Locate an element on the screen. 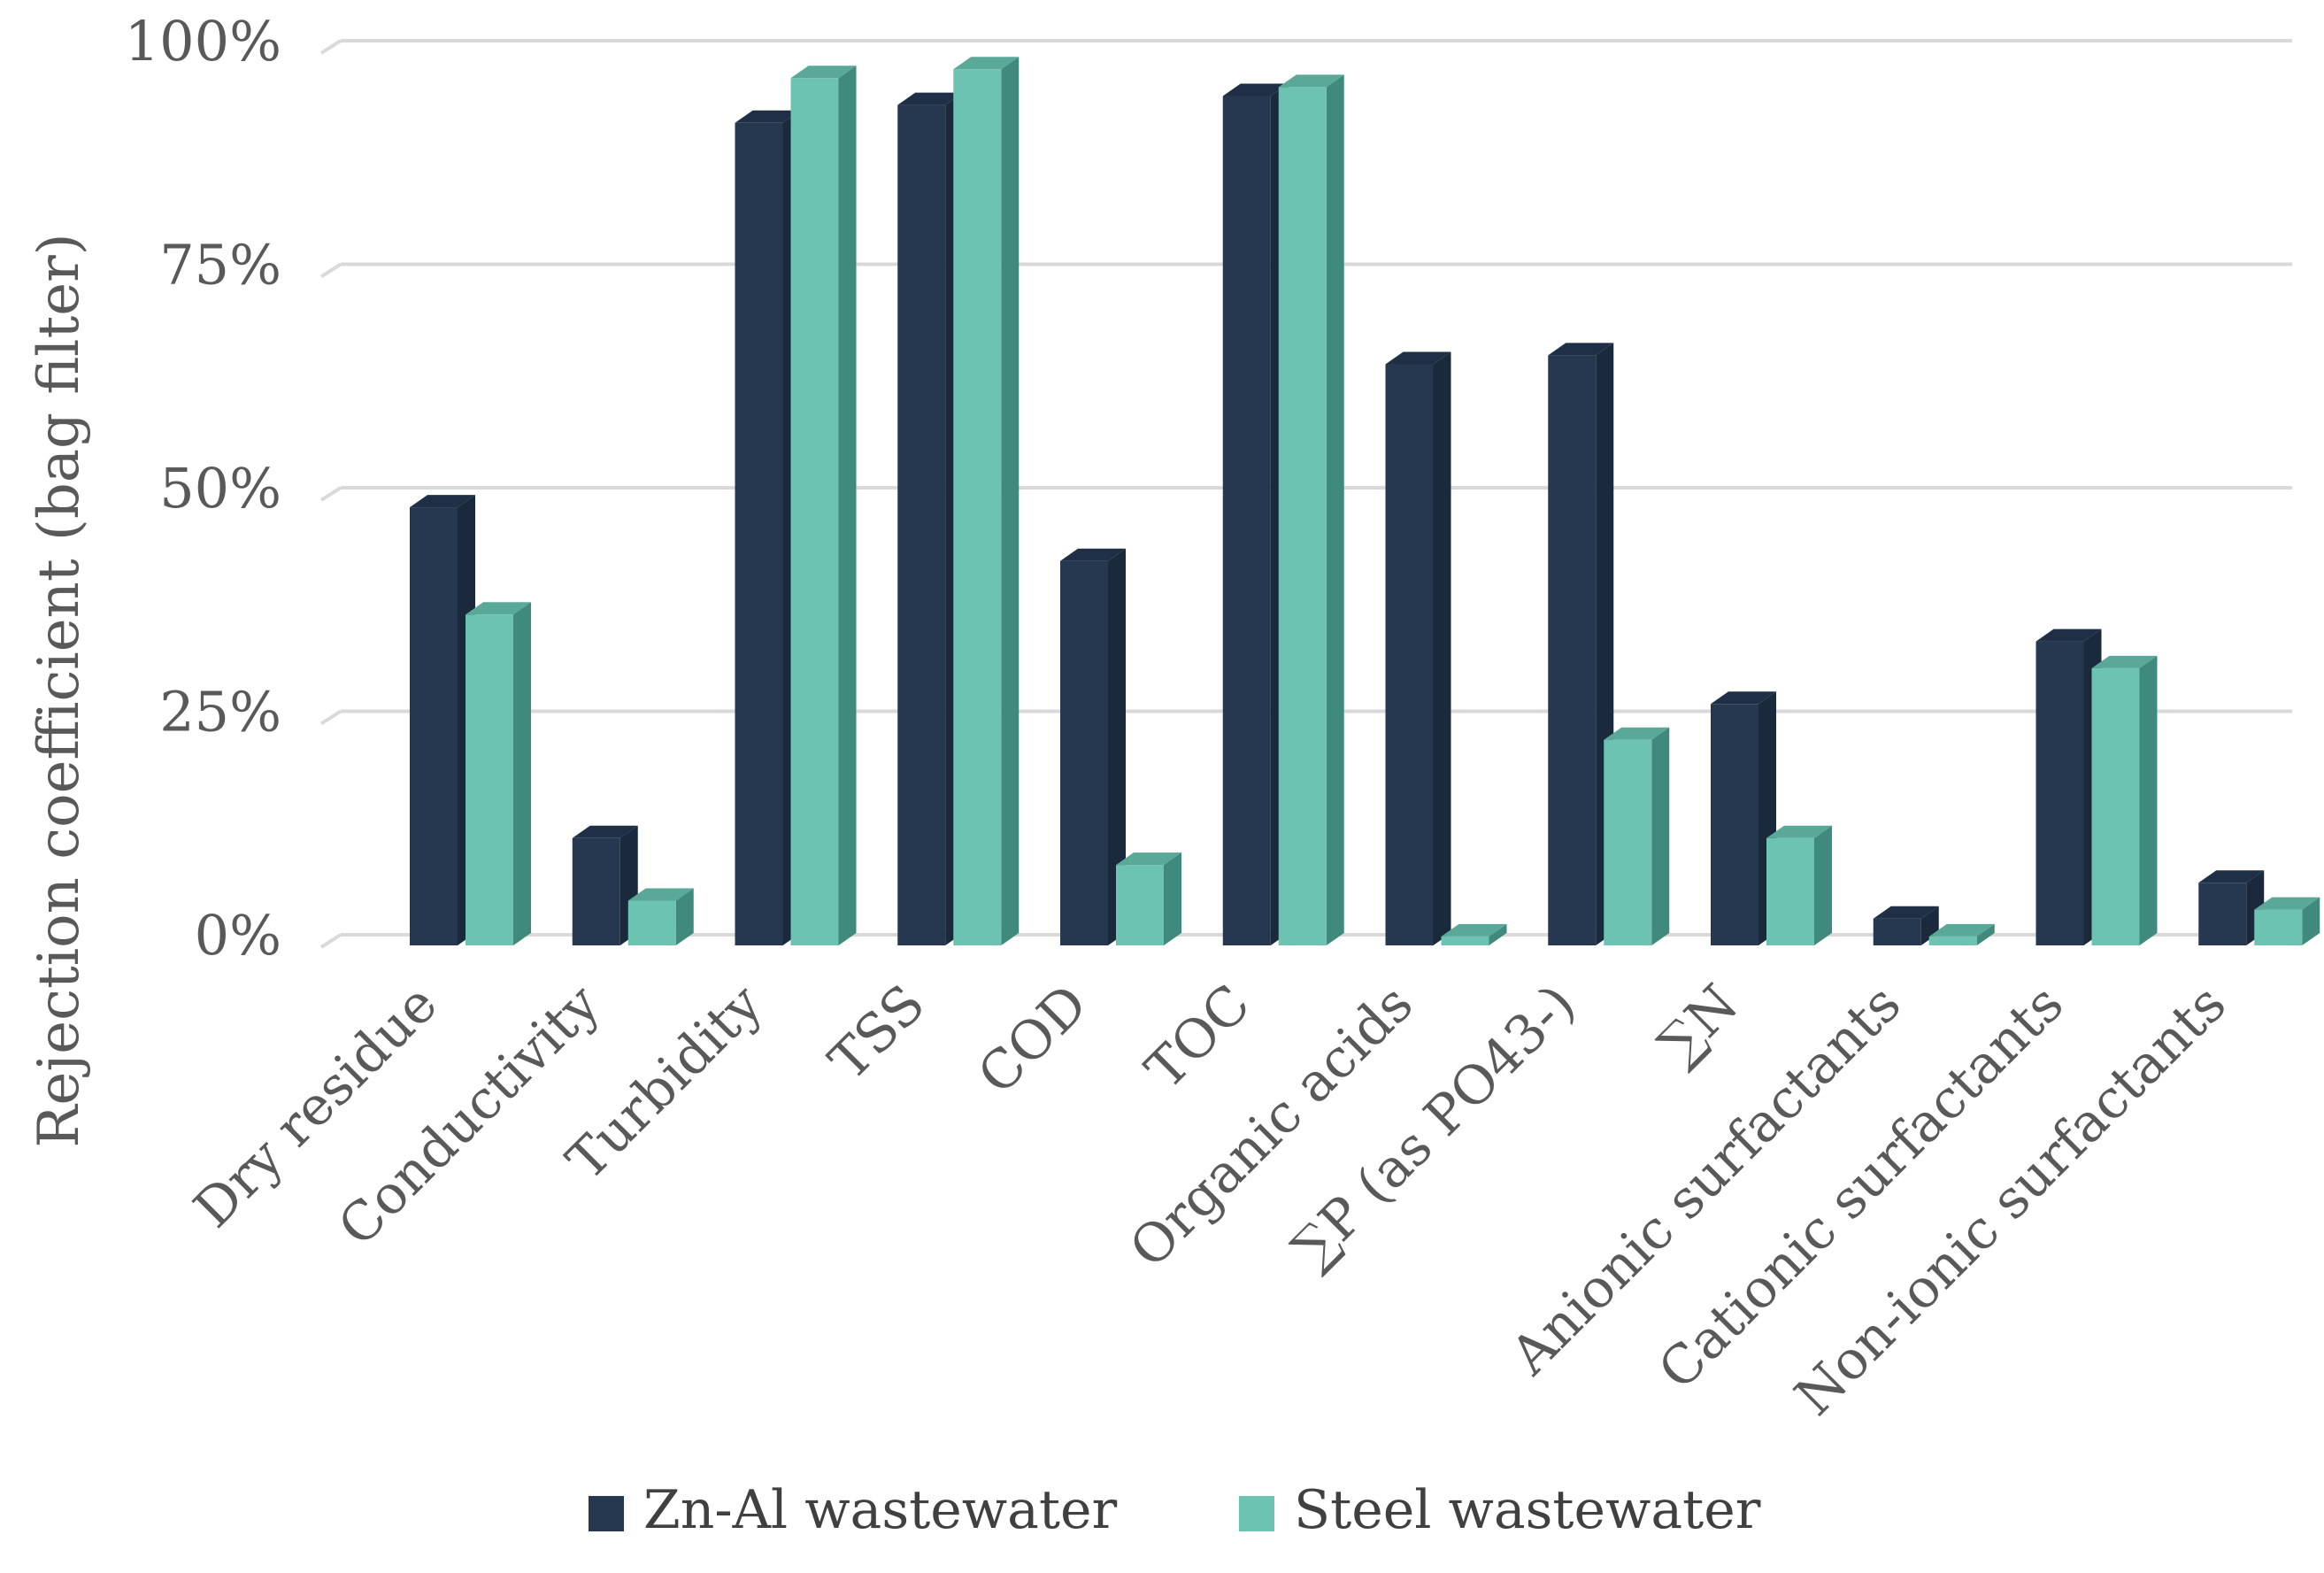  y-tick-label: 0% is located at coordinates (238, 936).